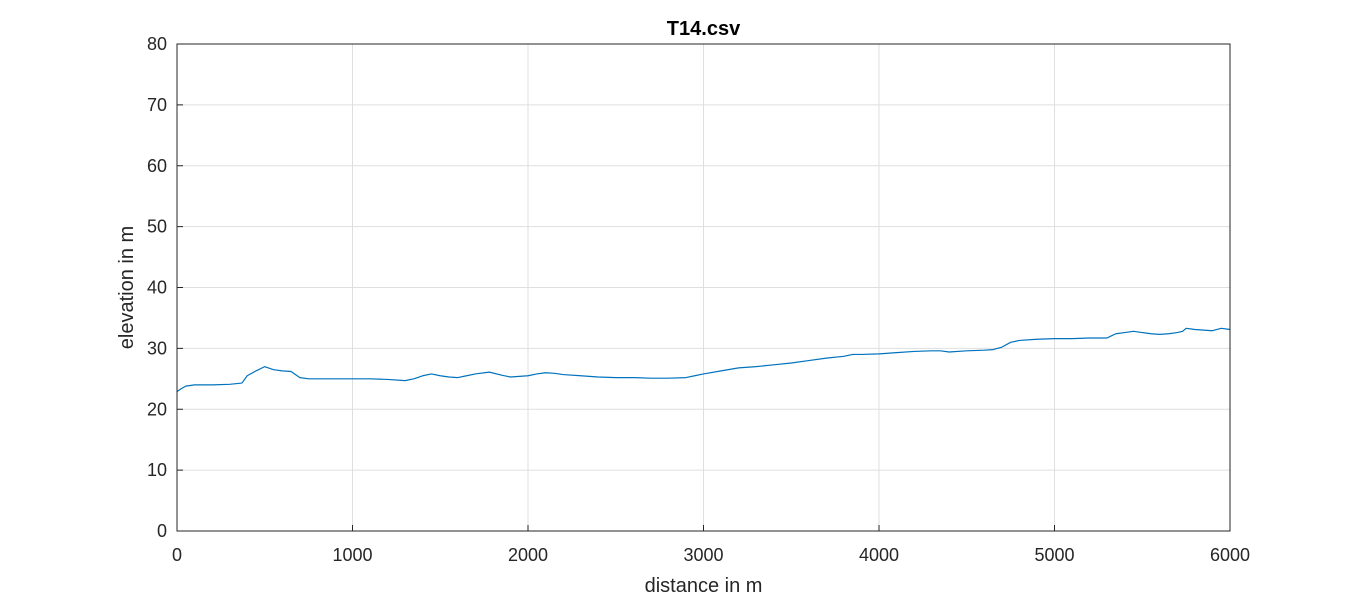 The image size is (1360, 598). I want to click on y-axis-ticks: 0 10 20 30 40 50 60 70 80, so click(165, 287).